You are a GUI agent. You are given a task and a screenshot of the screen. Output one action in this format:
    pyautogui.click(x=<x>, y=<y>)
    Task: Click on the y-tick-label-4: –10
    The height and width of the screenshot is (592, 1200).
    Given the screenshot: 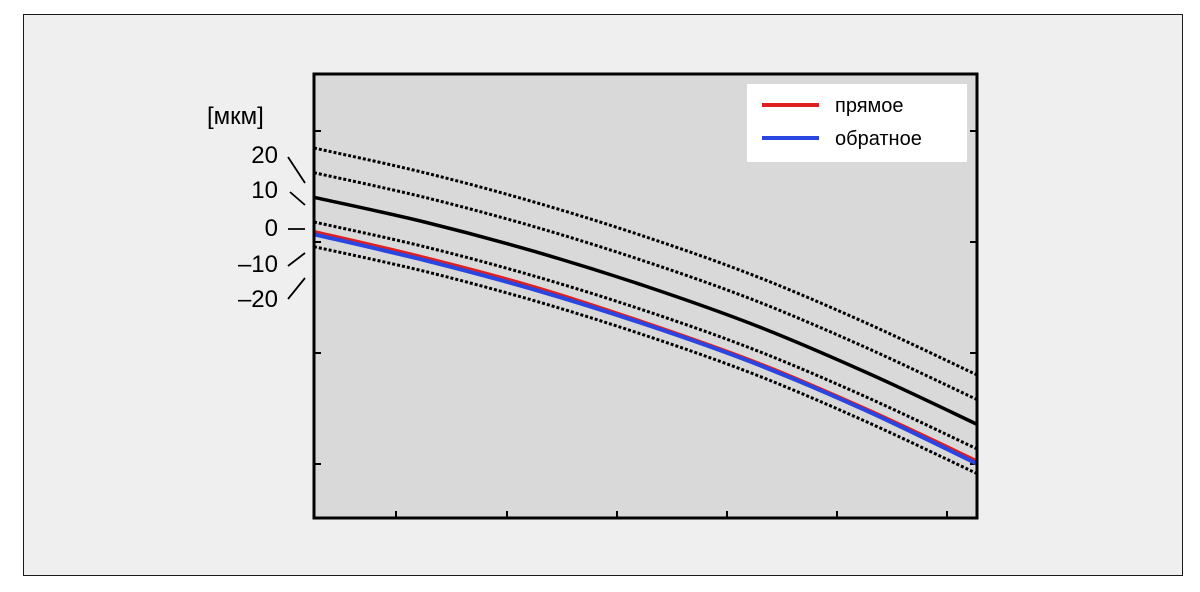 What is the action you would take?
    pyautogui.click(x=258, y=264)
    